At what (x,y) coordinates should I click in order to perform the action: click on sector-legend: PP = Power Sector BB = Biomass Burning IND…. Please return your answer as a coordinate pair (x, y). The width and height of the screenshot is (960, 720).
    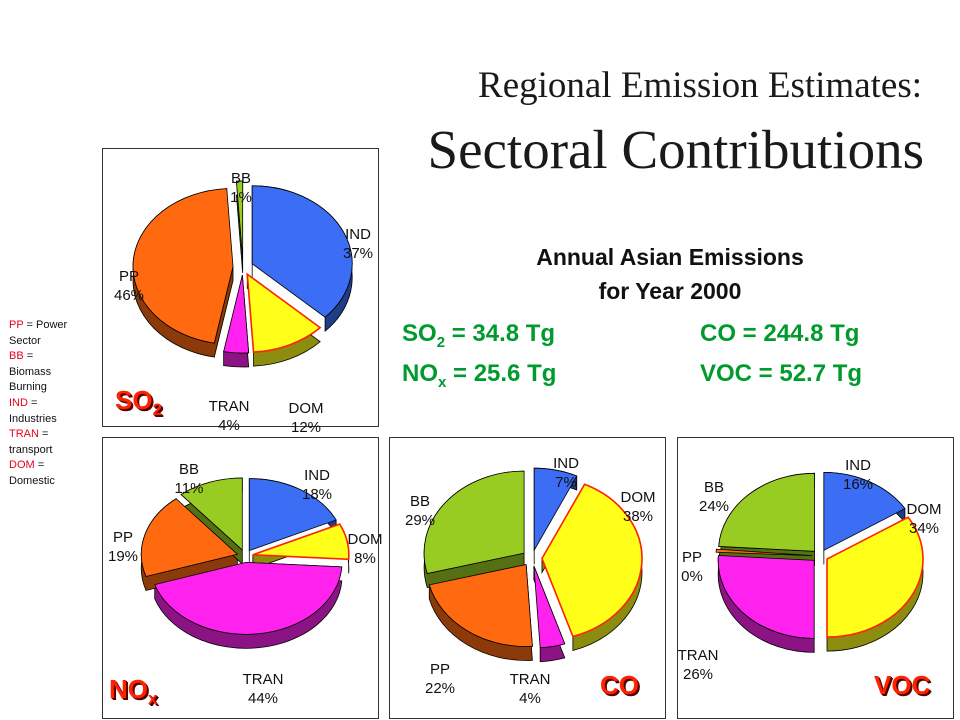
    Looking at the image, I should click on (41, 404).